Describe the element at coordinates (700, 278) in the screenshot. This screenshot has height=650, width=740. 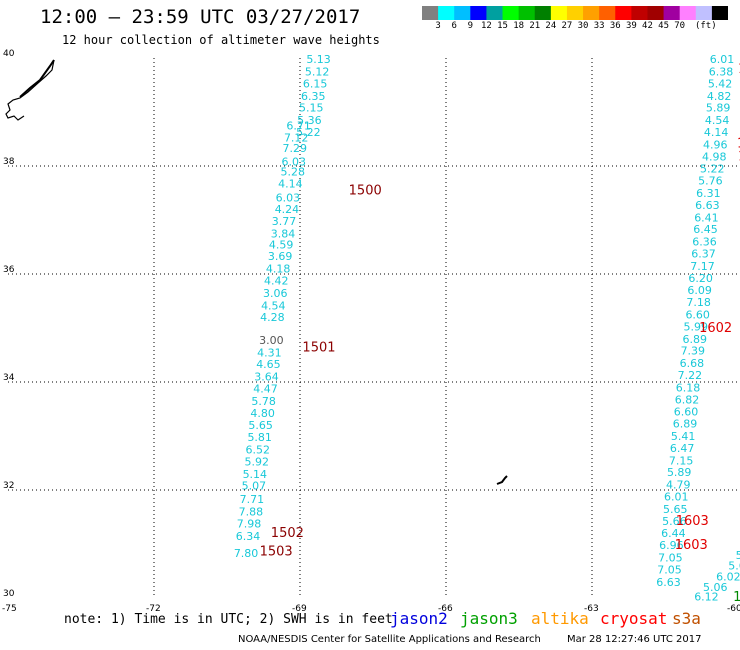
I see `swh-value-east: 6.20` at that location.